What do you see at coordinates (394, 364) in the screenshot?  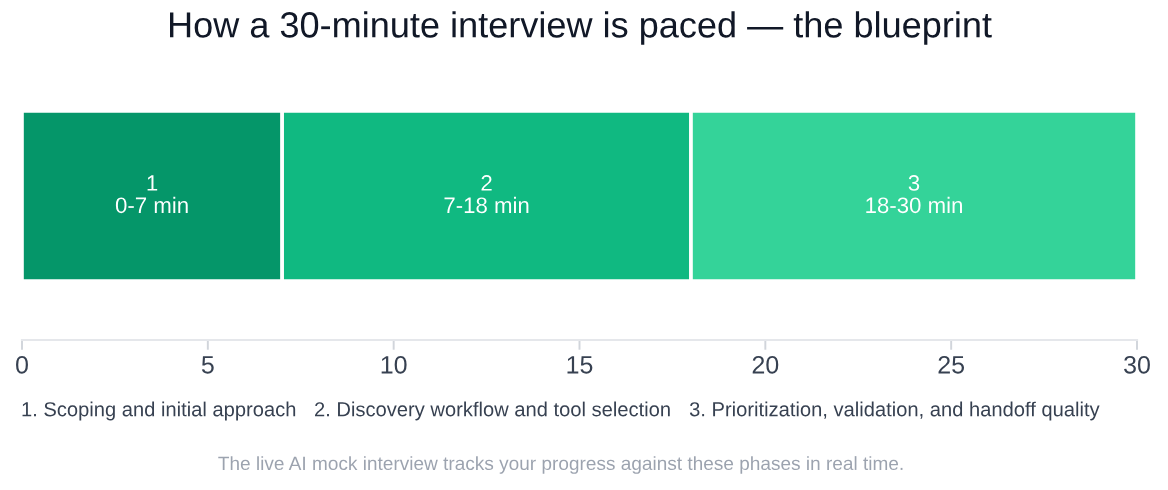 I see `x-tick-label: 10` at bounding box center [394, 364].